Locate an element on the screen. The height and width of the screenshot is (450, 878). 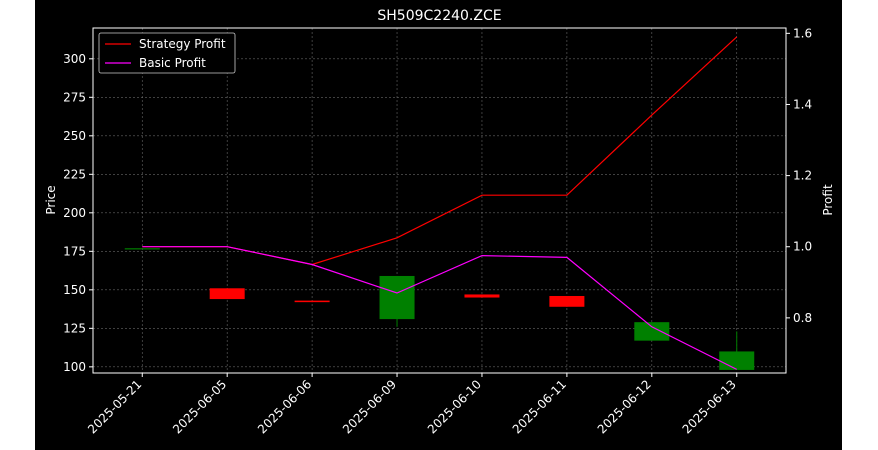
y2-tick-label: 1.0 is located at coordinates (802, 247).